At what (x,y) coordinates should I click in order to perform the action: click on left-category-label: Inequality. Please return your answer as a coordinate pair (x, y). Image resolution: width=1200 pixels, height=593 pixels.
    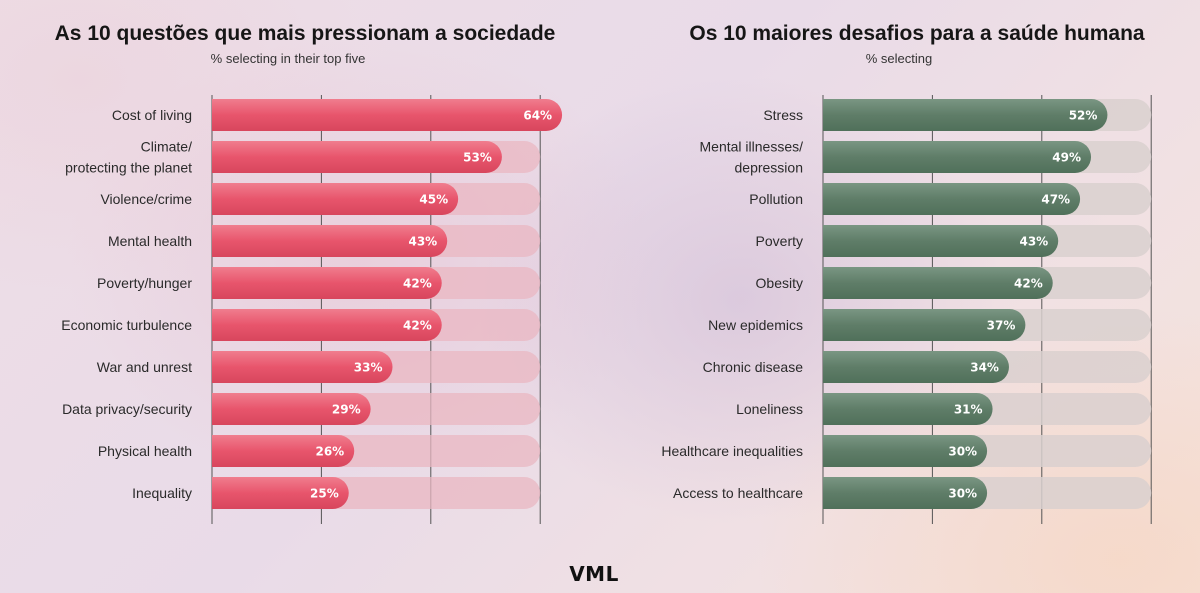
    Looking at the image, I should click on (162, 493).